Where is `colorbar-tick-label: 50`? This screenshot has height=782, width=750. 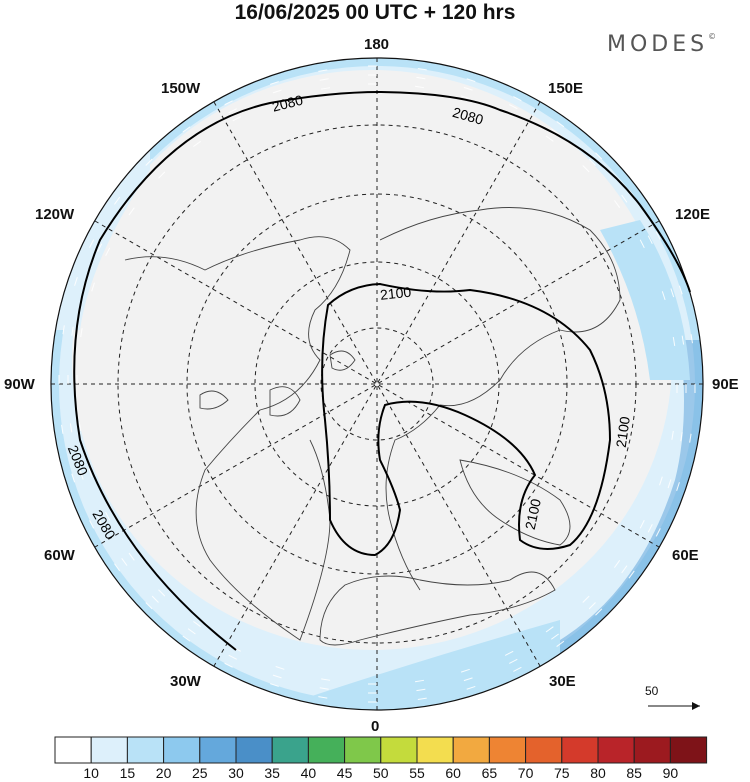 colorbar-tick-label: 50 is located at coordinates (381, 773).